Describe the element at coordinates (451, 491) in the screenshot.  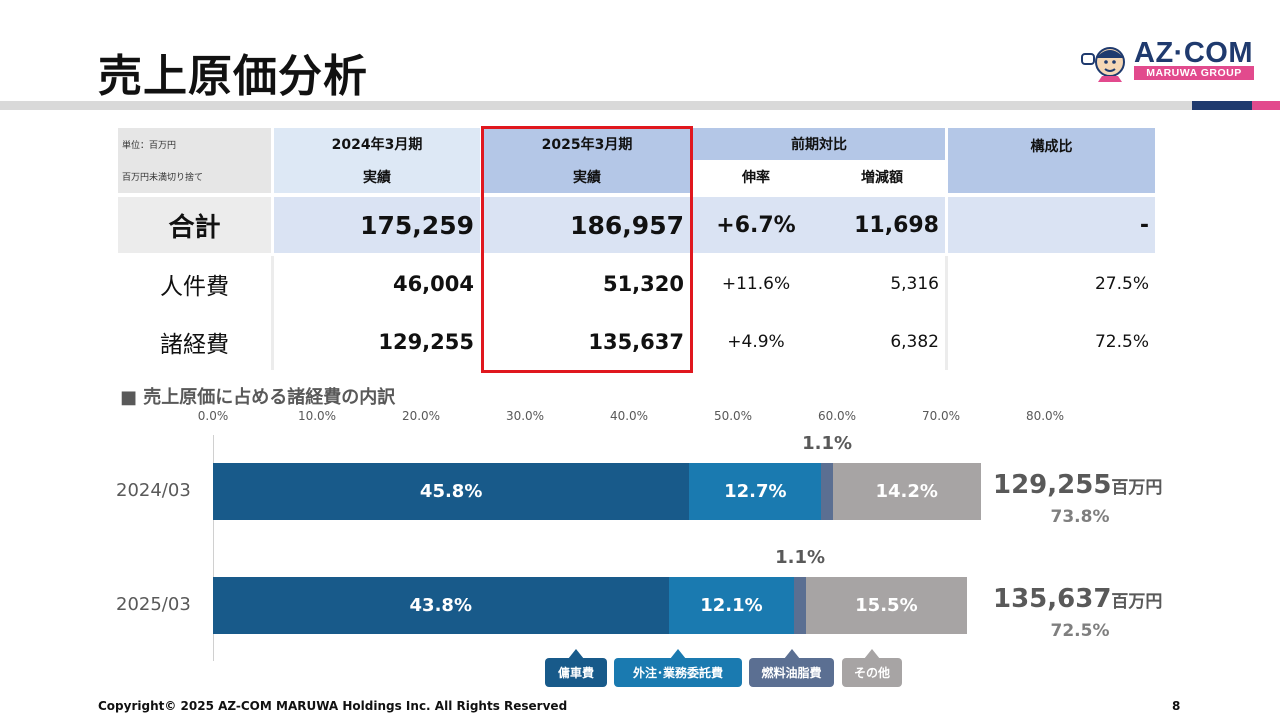
I see `bar-segment: 45.8%` at that location.